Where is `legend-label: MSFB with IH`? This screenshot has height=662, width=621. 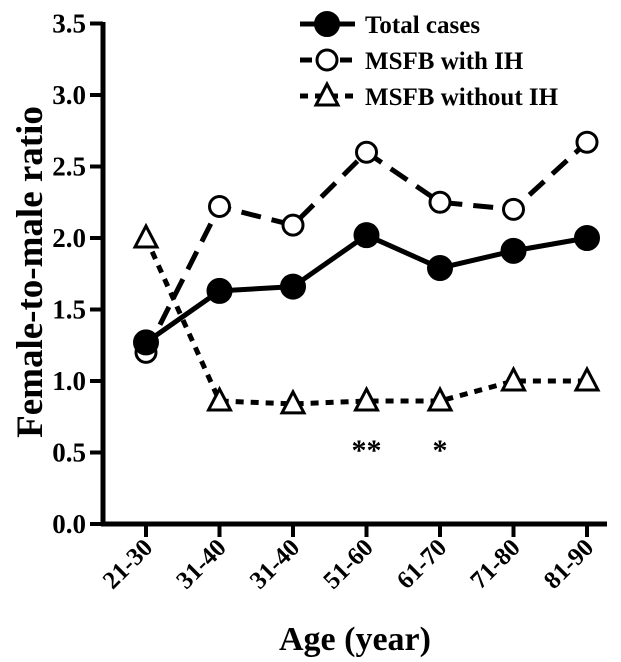
legend-label: MSFB with IH is located at coordinates (444, 61).